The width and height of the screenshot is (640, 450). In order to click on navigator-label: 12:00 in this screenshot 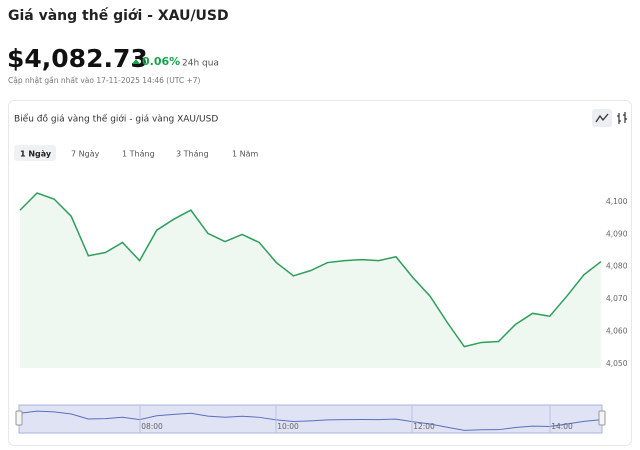, I will do `click(424, 426)`.